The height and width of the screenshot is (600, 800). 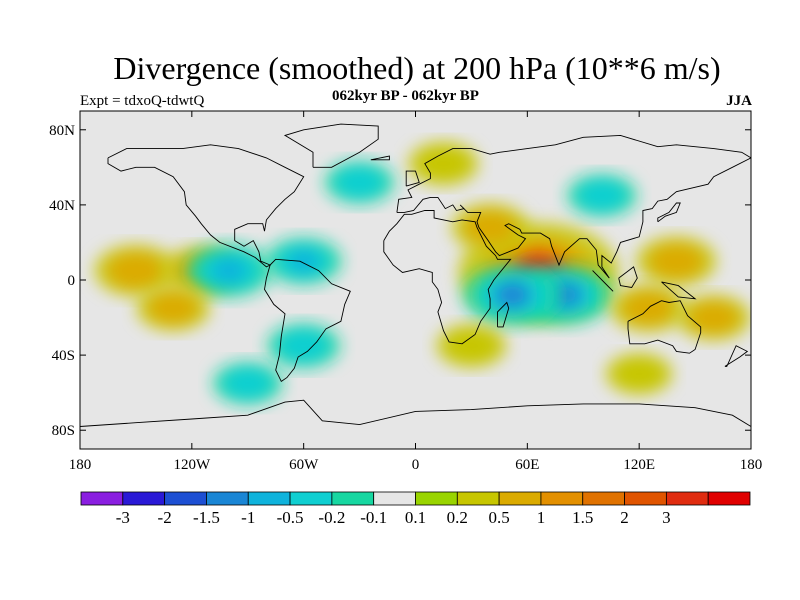 I want to click on x-tick-label: 0, so click(x=416, y=465).